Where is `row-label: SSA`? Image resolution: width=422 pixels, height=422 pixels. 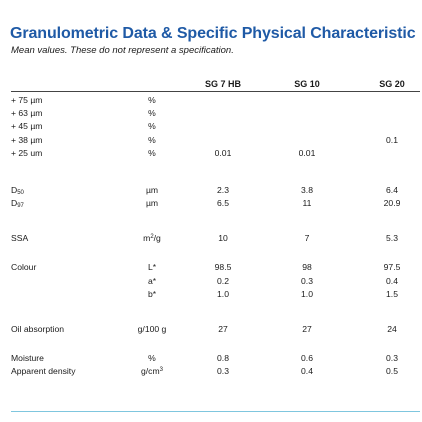 row-label: SSA is located at coordinates (20, 238).